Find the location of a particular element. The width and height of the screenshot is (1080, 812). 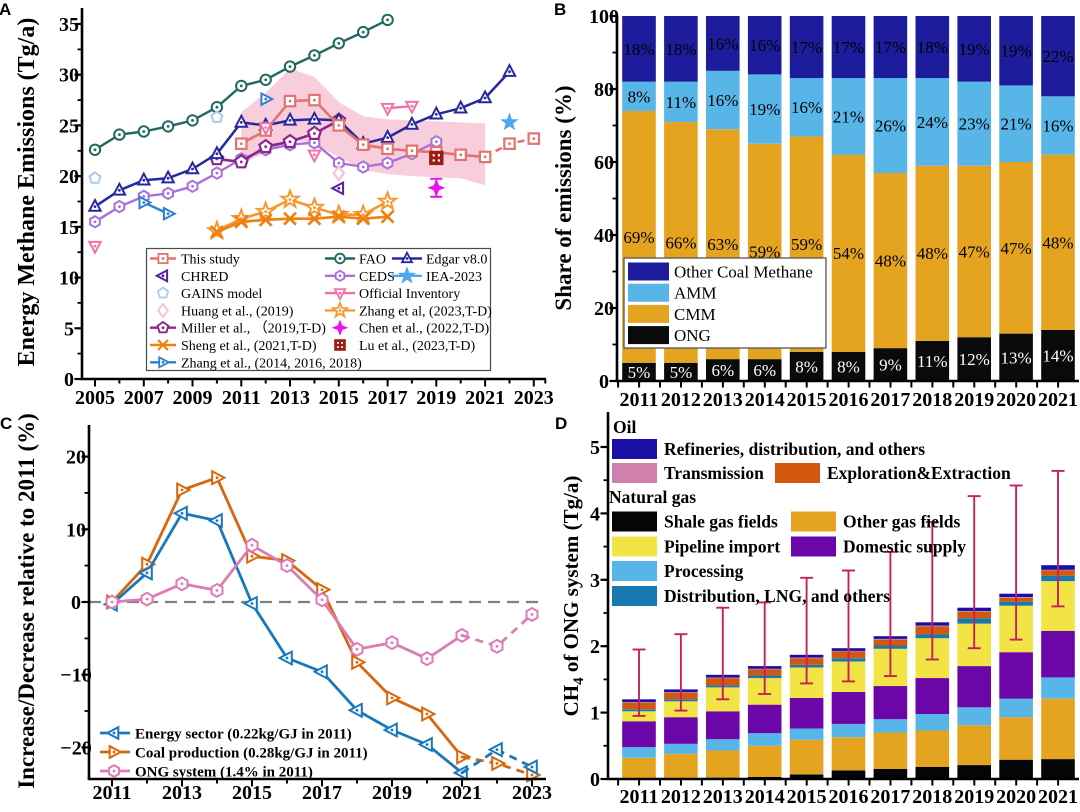

svg-text:Increase/Decrease relative to: Increase/Decrease relative to 2011 (%) is located at coordinates (26, 601).